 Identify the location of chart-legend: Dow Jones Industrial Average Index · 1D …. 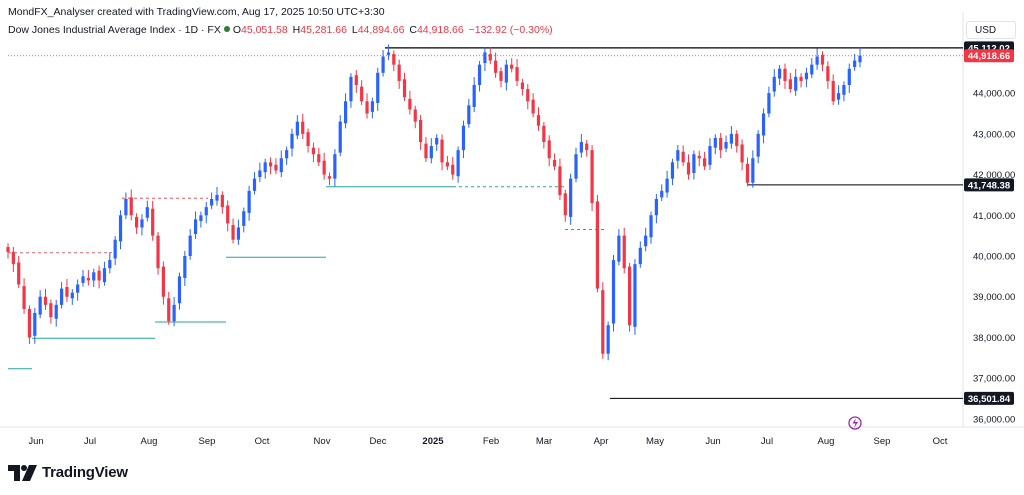
(280, 30).